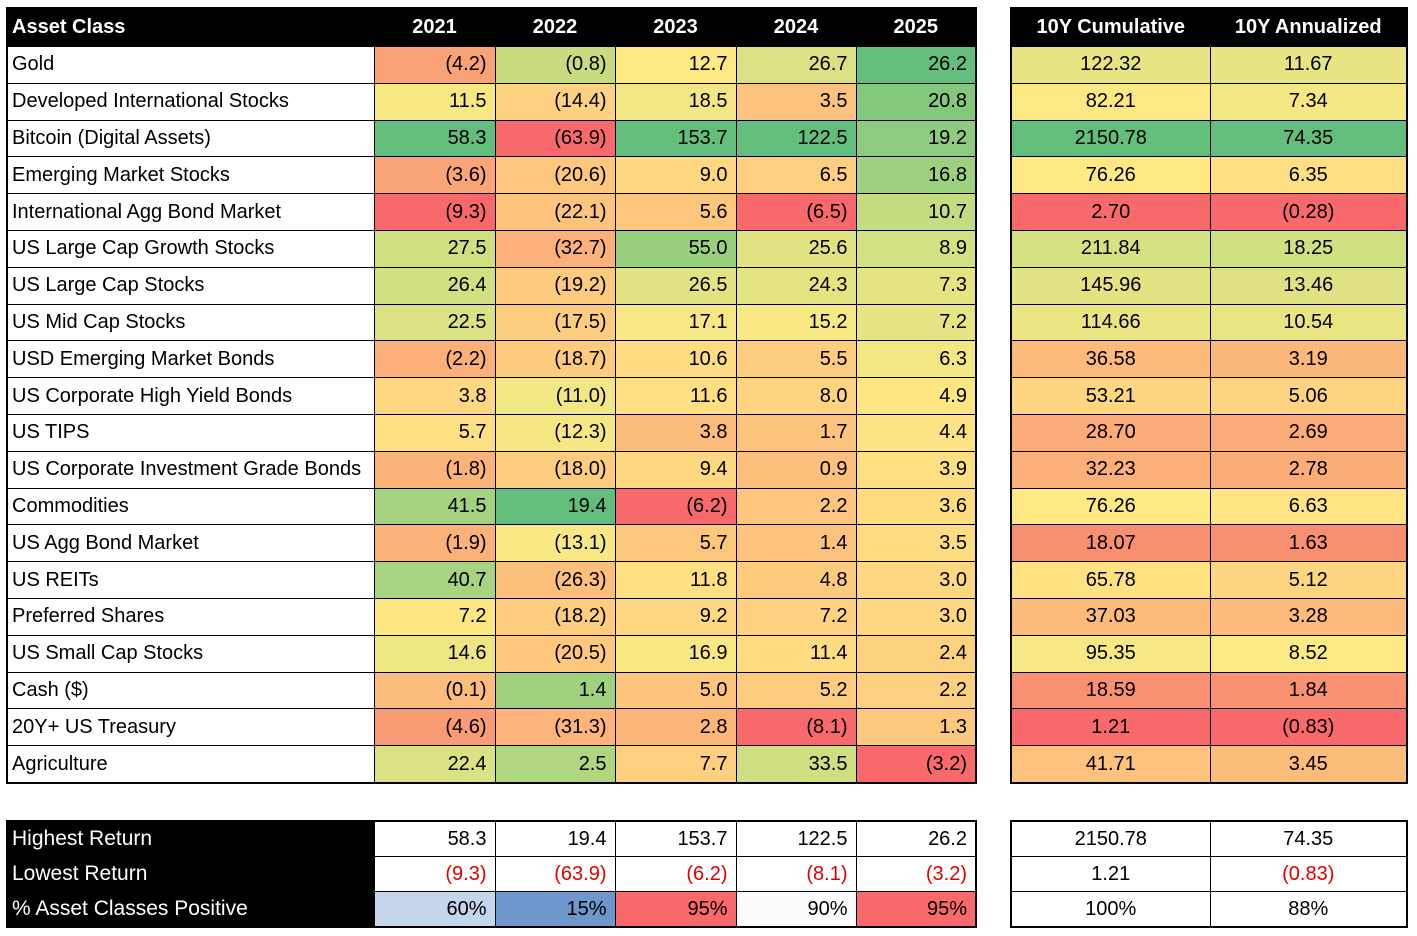  I want to click on return-cell: 2.2, so click(796, 506).